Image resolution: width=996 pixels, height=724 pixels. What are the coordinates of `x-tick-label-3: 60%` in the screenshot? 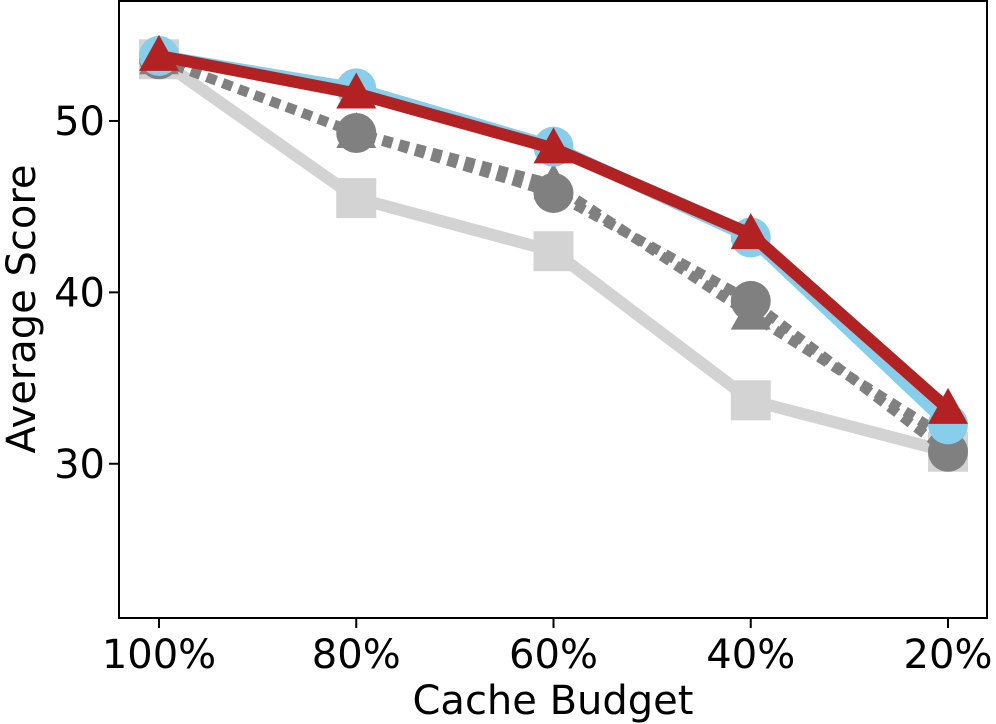 It's located at (553, 655).